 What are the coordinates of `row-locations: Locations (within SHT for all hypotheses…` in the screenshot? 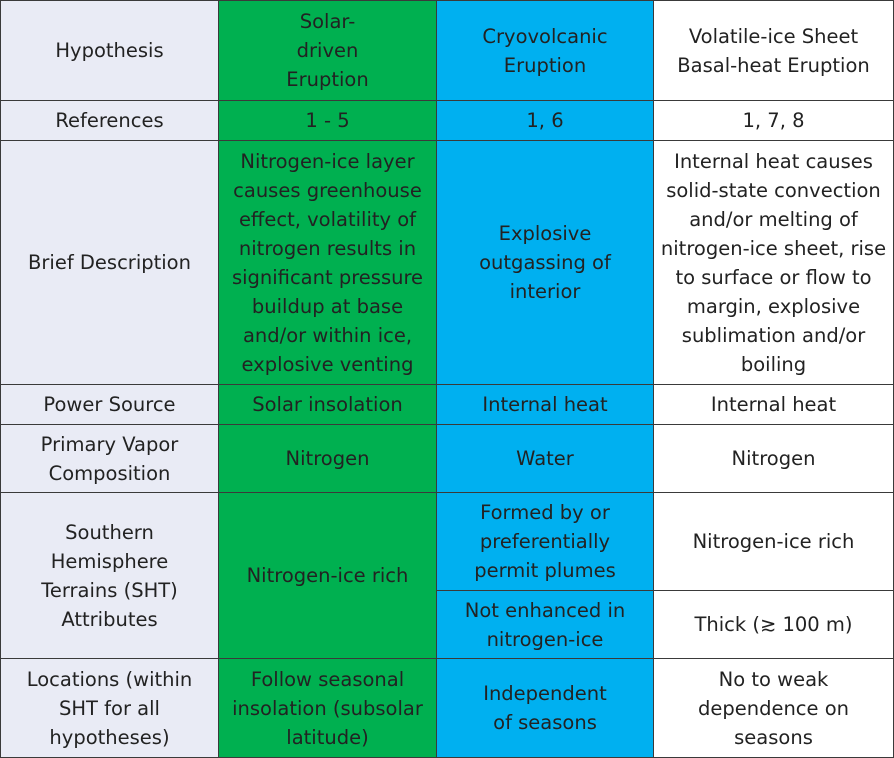 It's located at (447, 708).